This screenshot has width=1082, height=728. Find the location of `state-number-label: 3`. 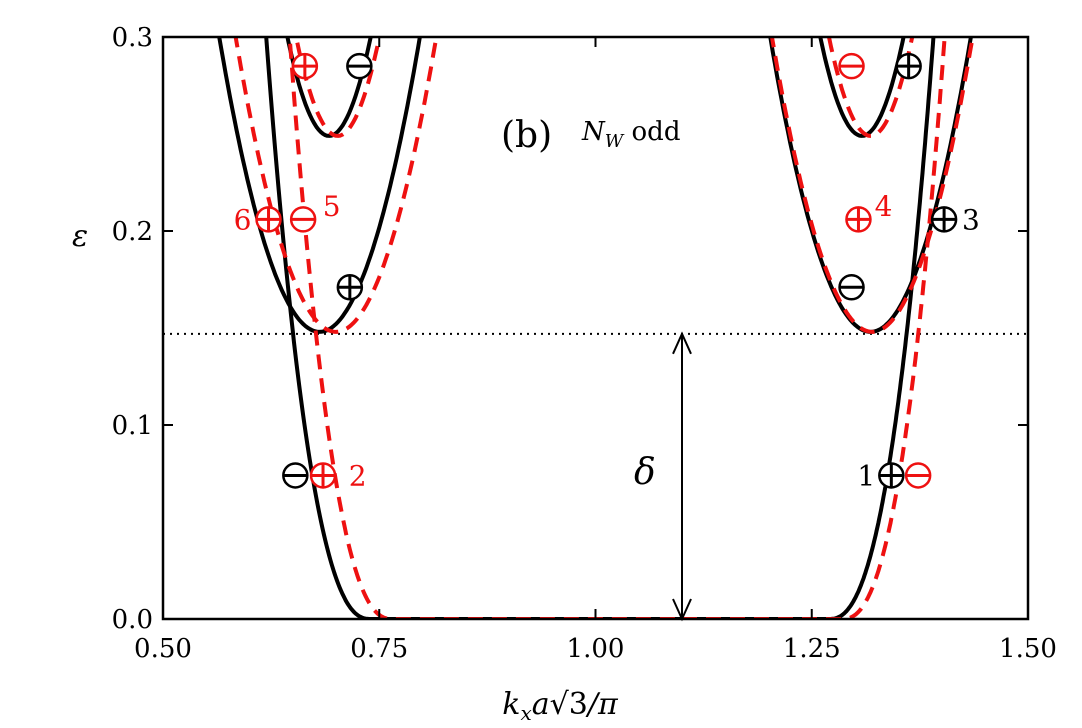

state-number-label: 3 is located at coordinates (971, 219).